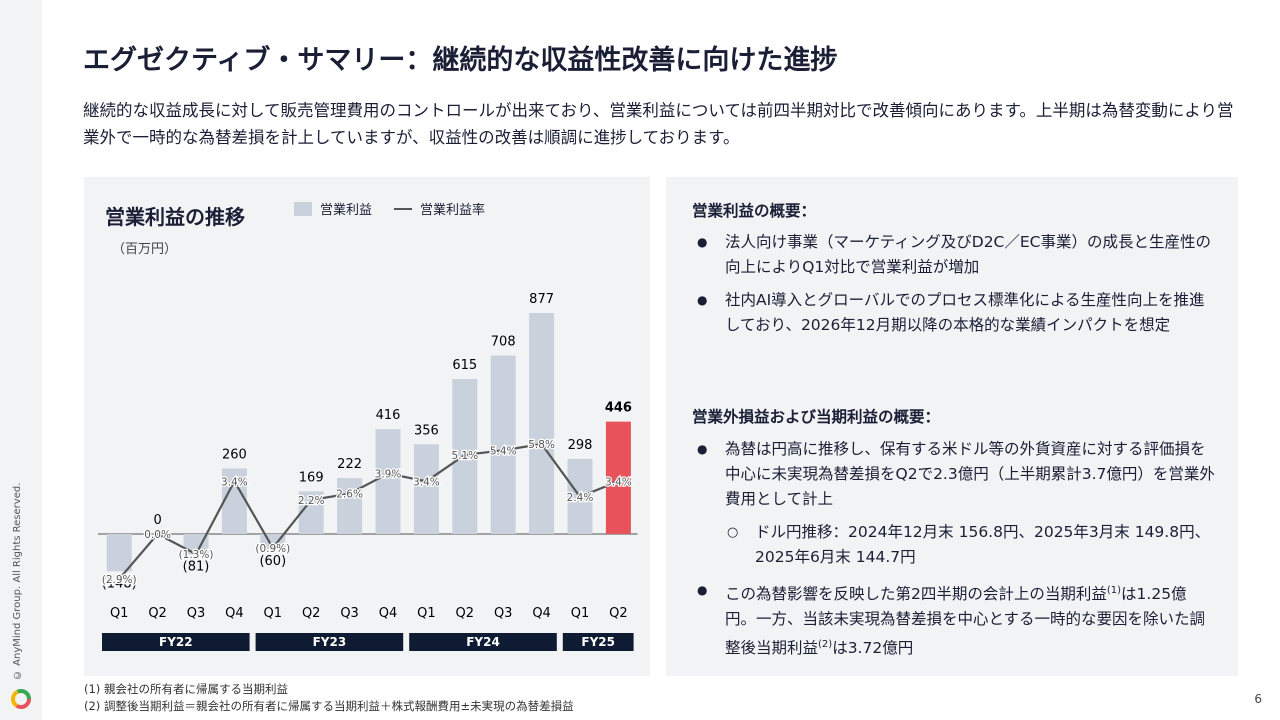 The height and width of the screenshot is (720, 1280). I want to click on bar-value-label: 446, so click(618, 408).